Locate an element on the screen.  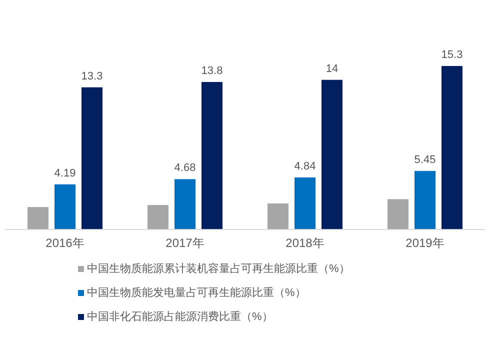
data-label: 5.45 is located at coordinates (425, 160).